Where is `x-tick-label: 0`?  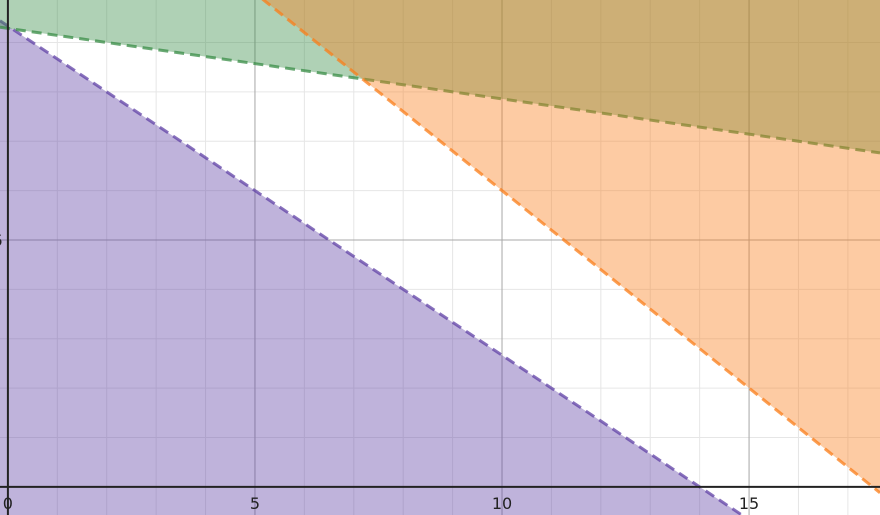
x-tick-label: 0 is located at coordinates (8, 503).